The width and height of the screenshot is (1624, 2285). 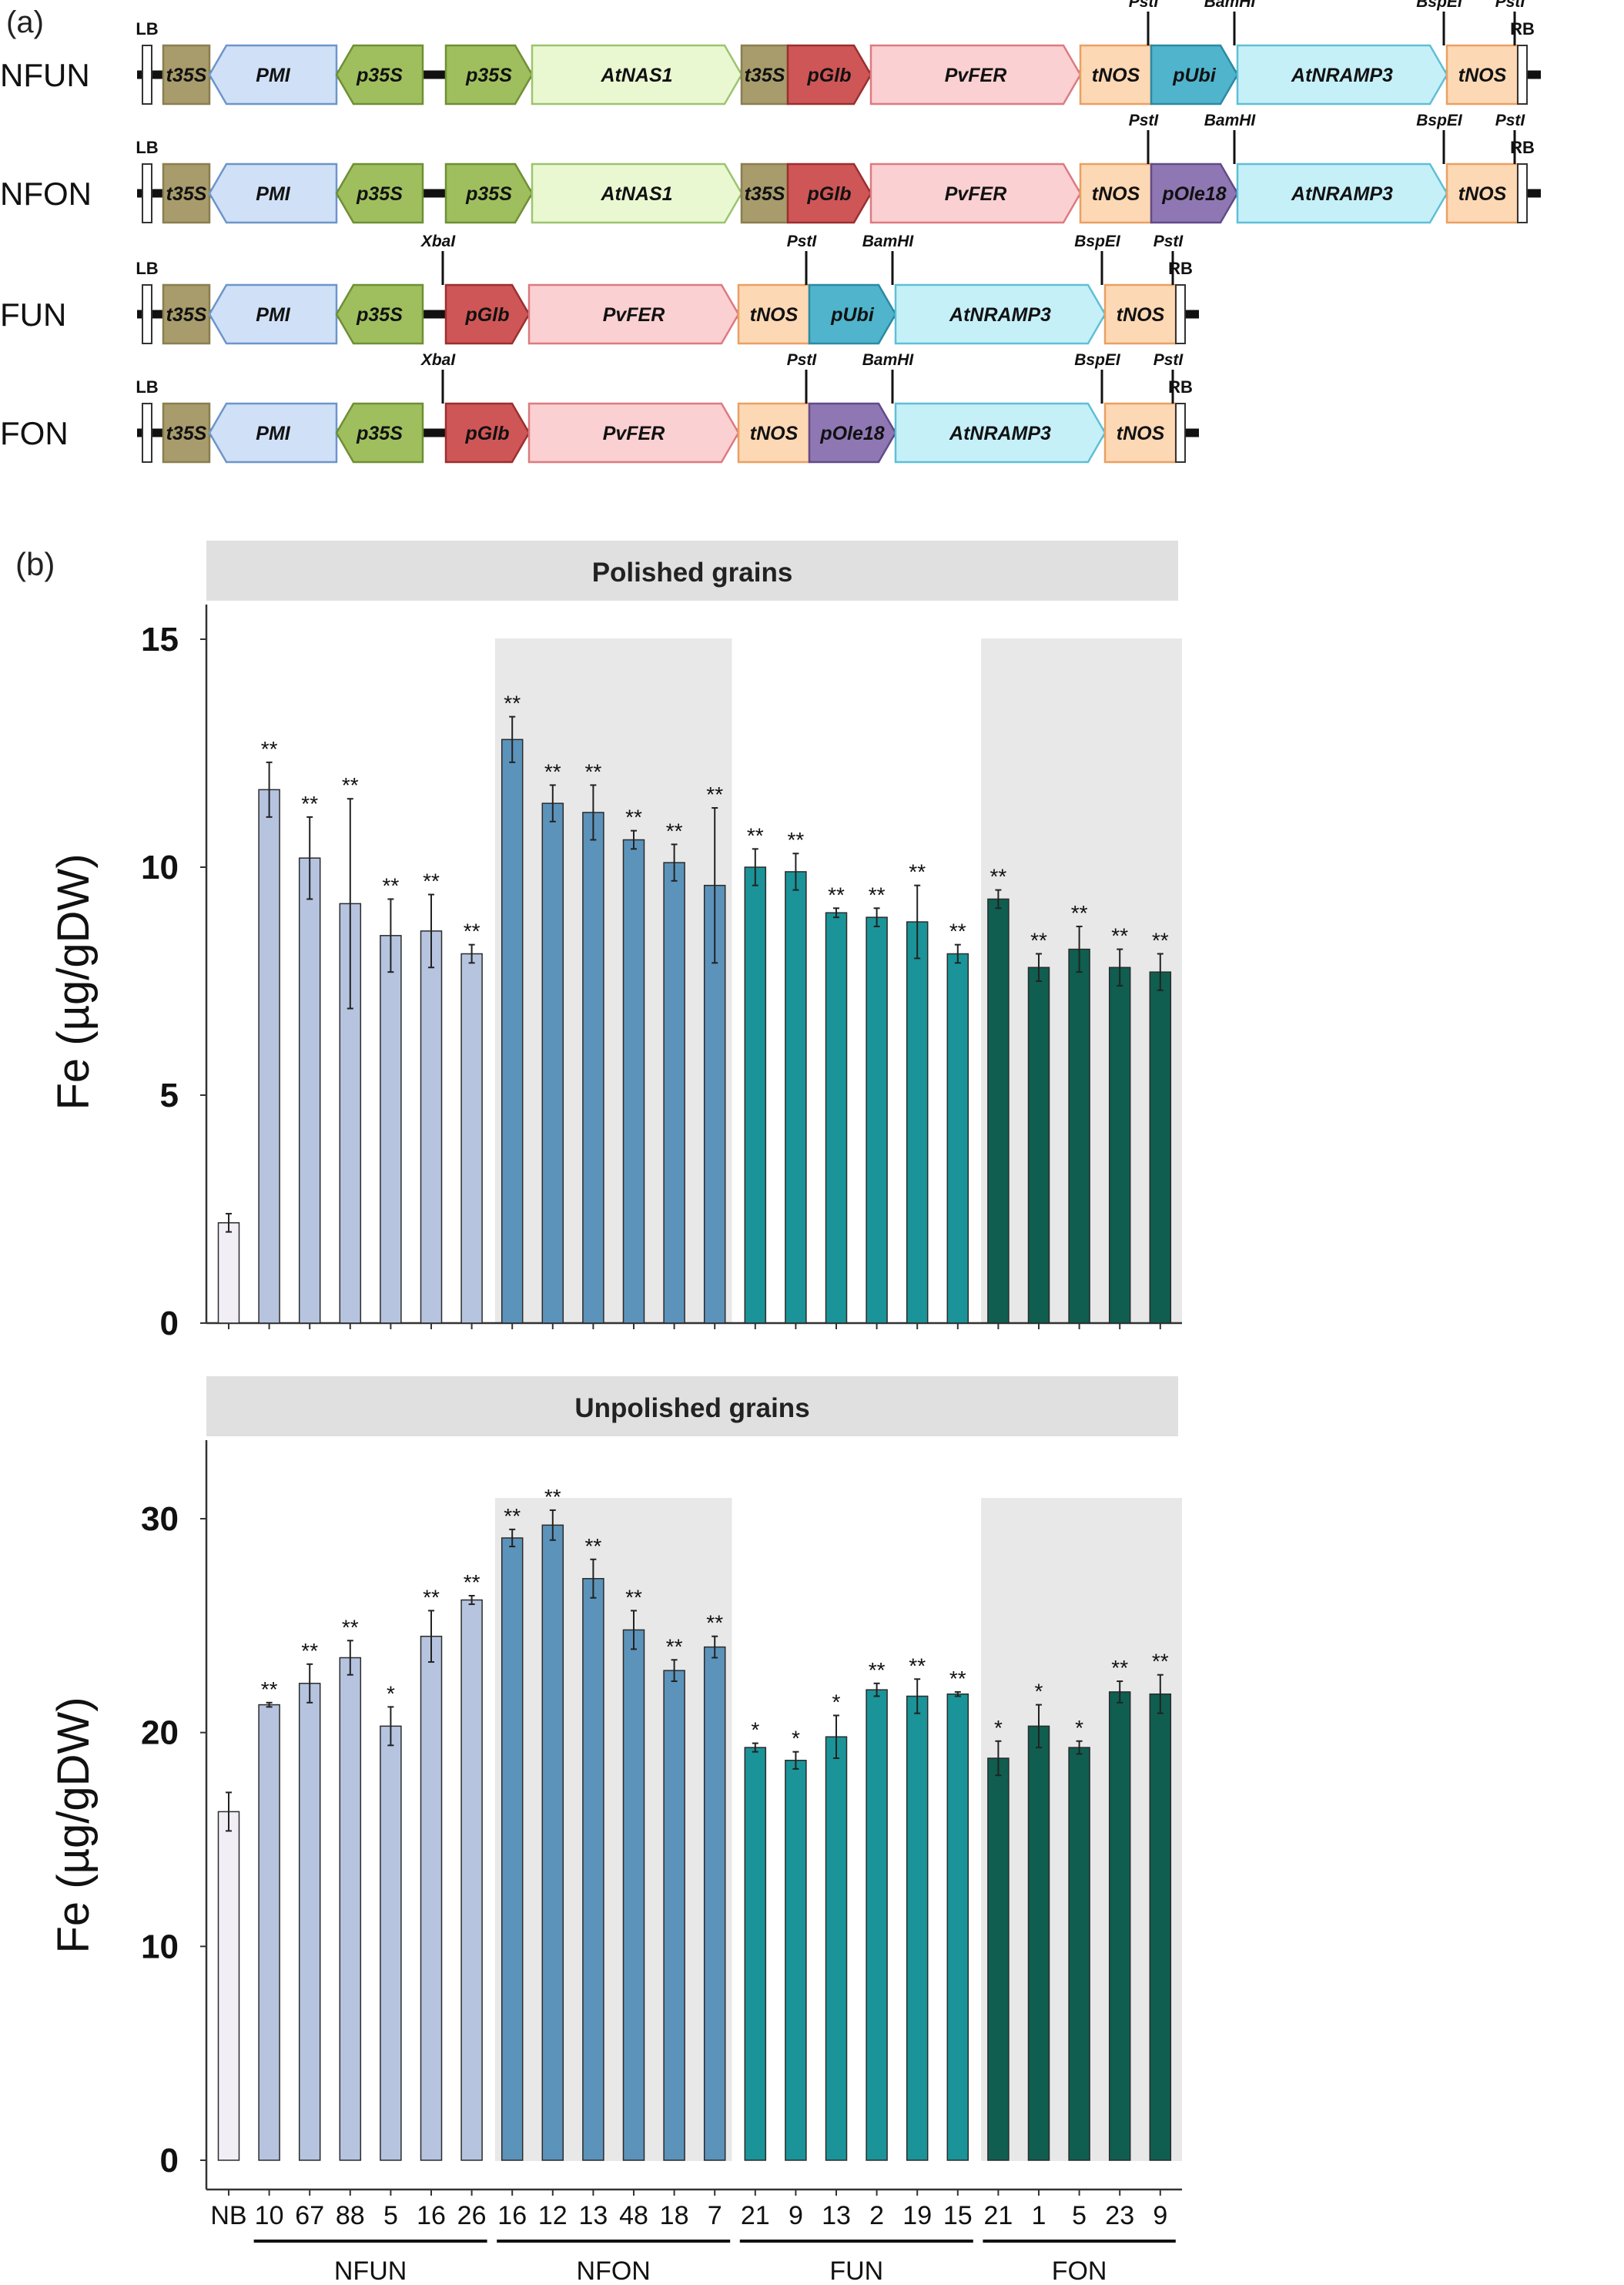 I want to click on x-tick-label: 5, so click(x=1079, y=2215).